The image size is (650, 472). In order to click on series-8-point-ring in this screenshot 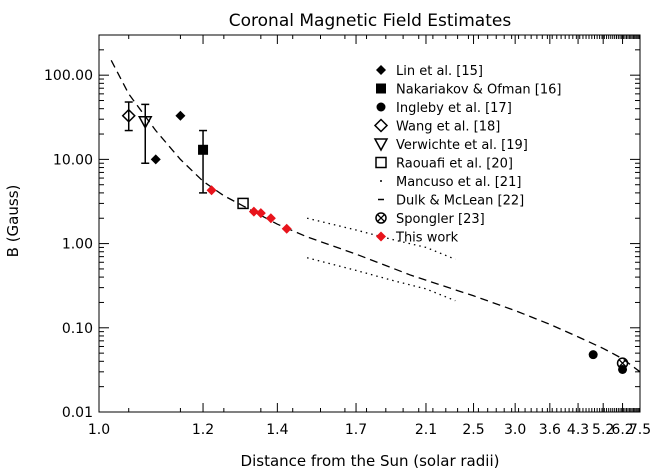, I will do `click(622, 363)`.